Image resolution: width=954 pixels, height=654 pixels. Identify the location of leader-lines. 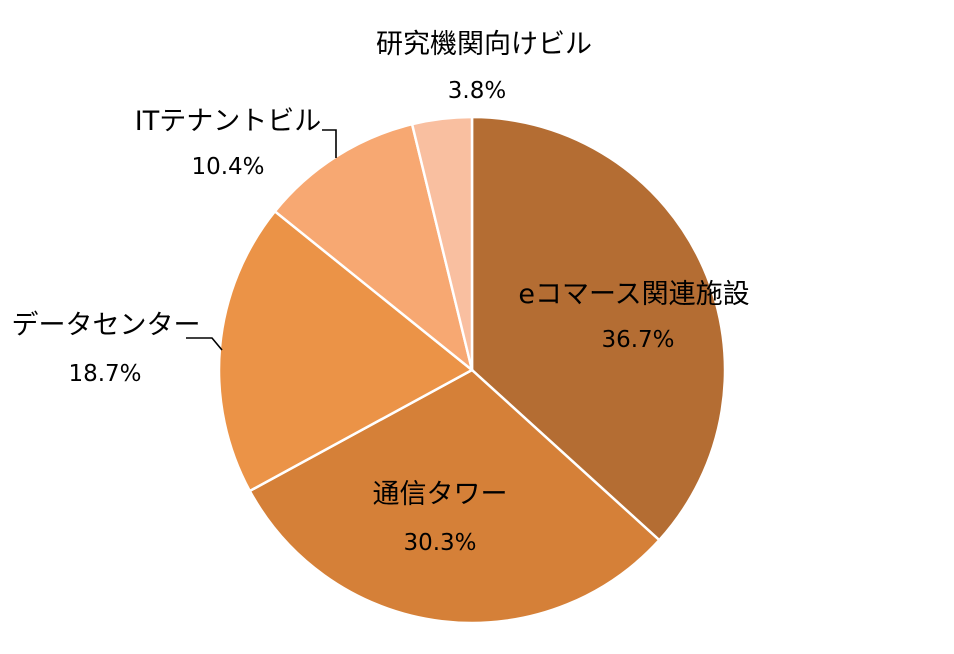
(261, 240).